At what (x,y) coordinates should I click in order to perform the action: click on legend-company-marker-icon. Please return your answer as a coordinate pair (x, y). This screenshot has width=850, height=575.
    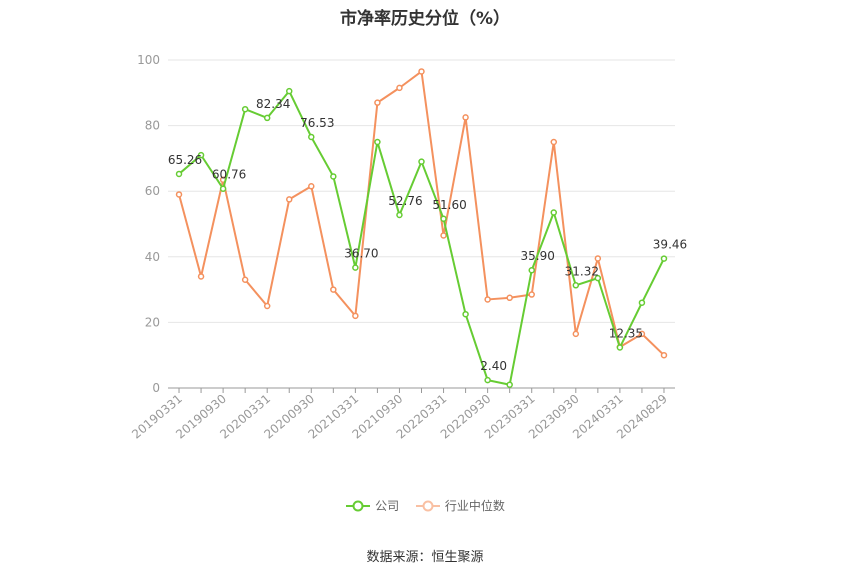
    Looking at the image, I should click on (358, 505).